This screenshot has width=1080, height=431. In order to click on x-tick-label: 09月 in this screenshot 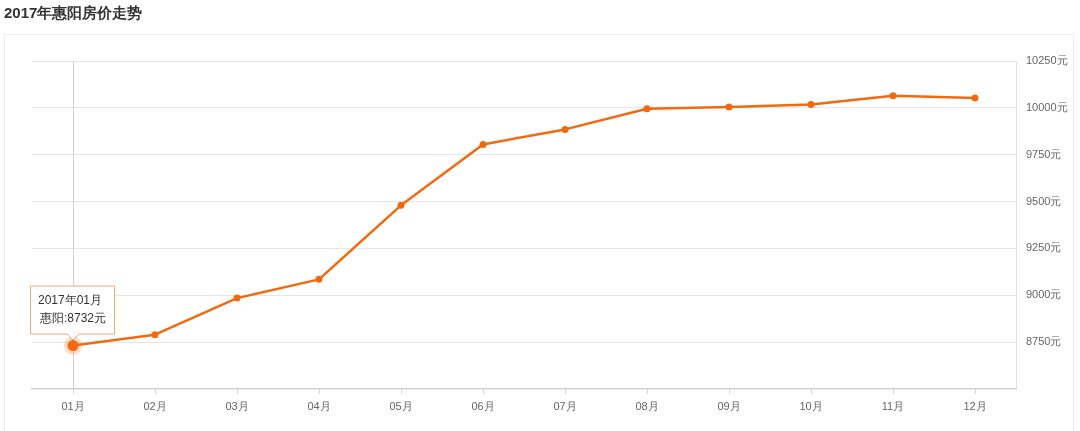, I will do `click(729, 405)`.